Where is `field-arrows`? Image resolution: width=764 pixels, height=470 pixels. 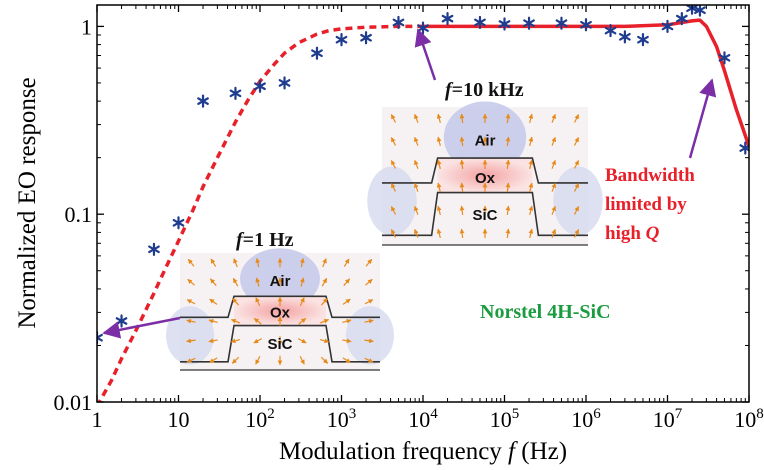
field-arrows is located at coordinates (280, 311).